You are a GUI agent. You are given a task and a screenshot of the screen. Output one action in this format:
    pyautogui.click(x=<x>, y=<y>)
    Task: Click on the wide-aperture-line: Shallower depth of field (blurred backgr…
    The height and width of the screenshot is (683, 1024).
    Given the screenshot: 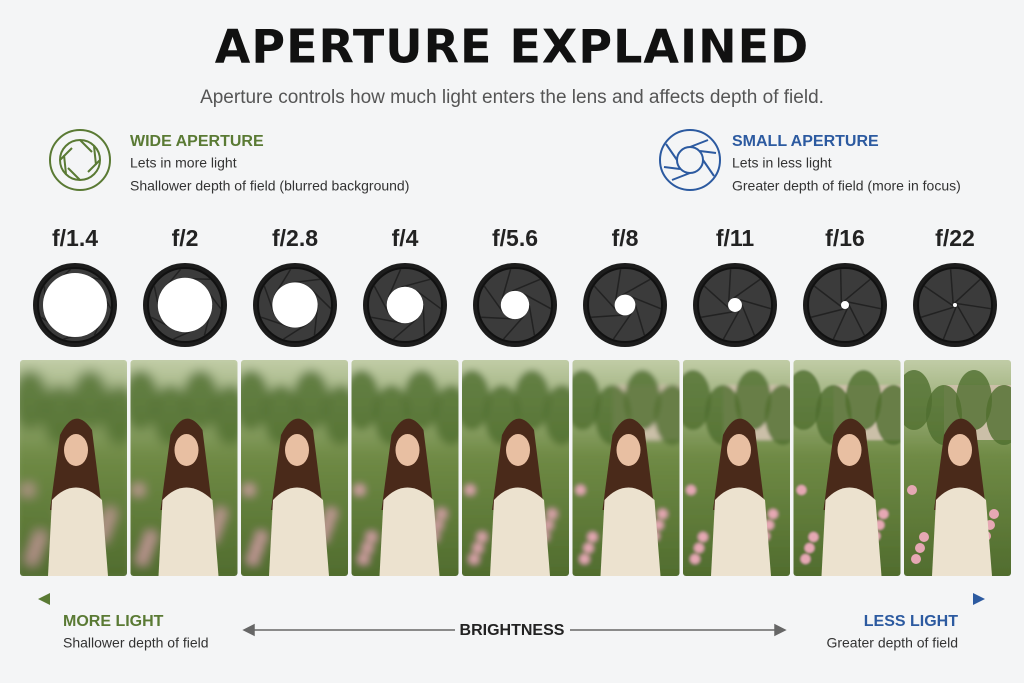 What is the action you would take?
    pyautogui.click(x=269, y=186)
    